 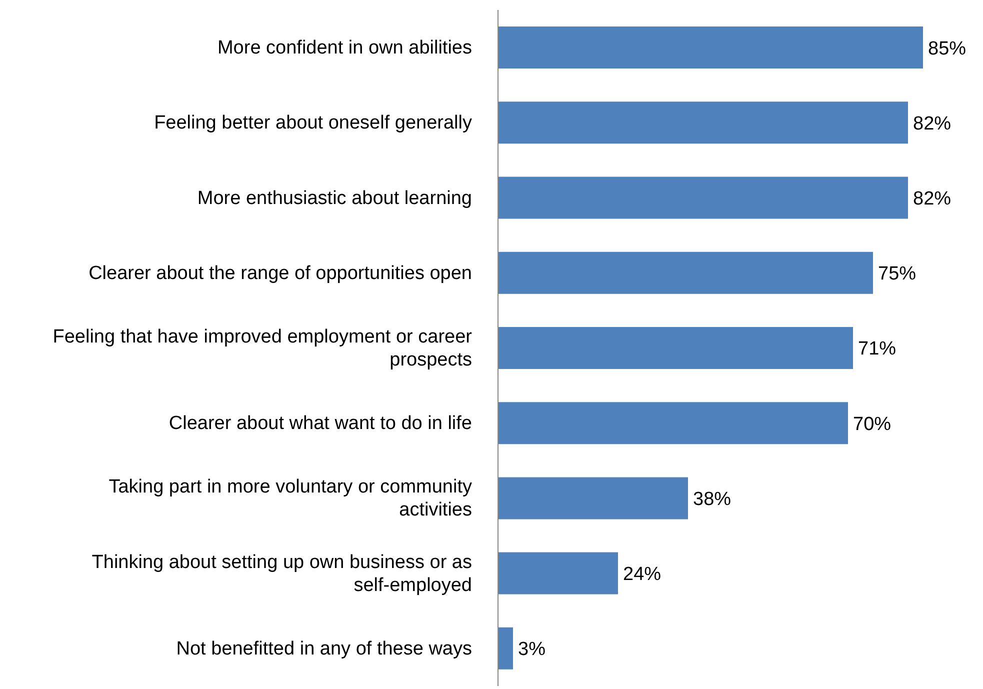 I want to click on data-label: 85%, so click(x=947, y=49).